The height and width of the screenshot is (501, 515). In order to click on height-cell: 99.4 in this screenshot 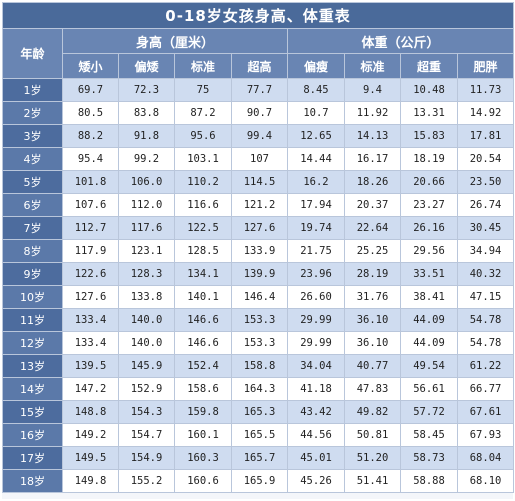, I will do `click(259, 136)`.